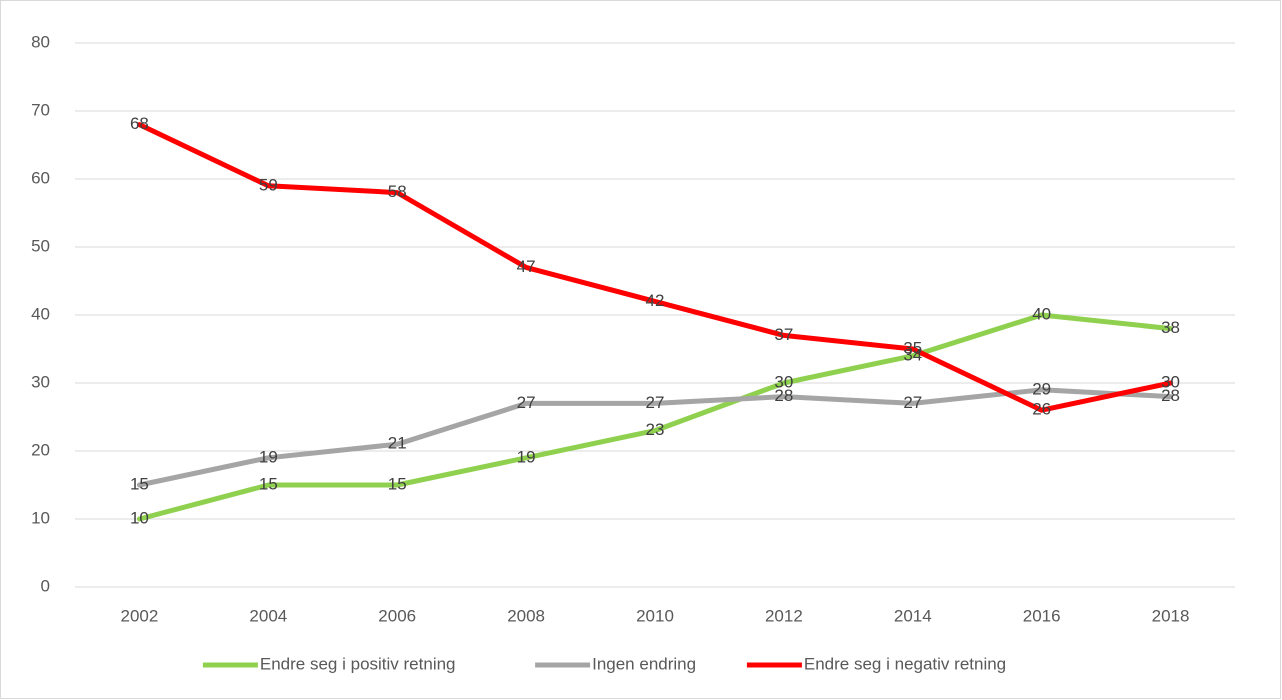 The image size is (1282, 700). I want to click on data-label: 37, so click(783, 334).